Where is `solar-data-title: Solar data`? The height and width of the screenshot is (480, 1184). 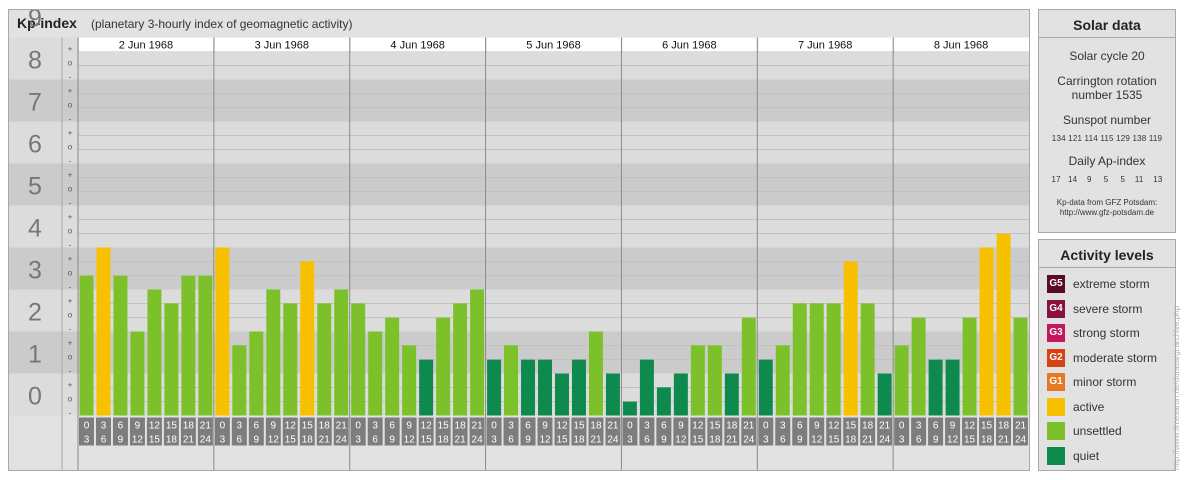 solar-data-title: Solar data is located at coordinates (1107, 24).